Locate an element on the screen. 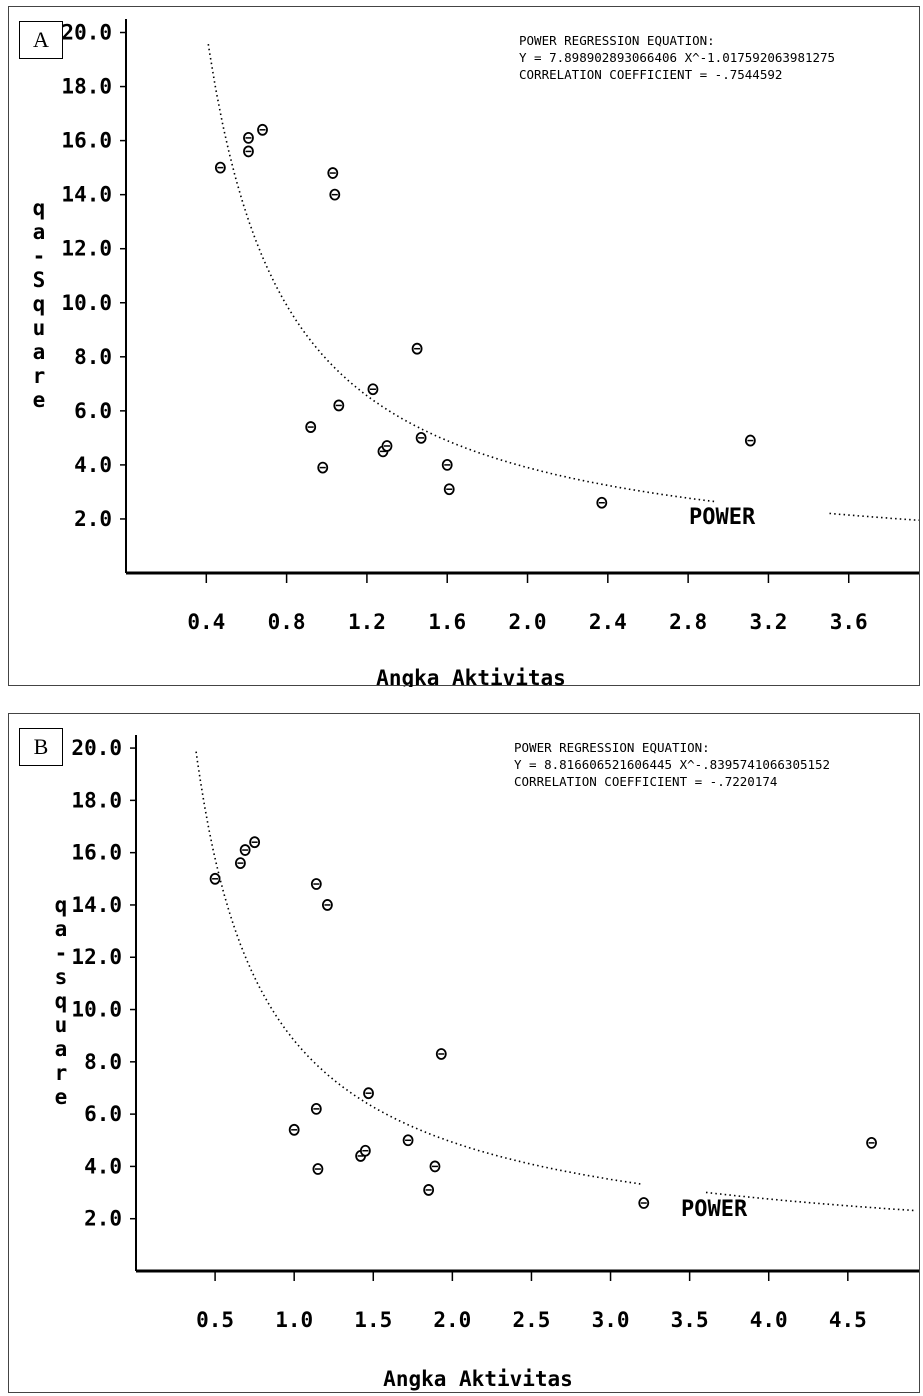 The width and height of the screenshot is (923, 1396). x-tick-label: 2.8 is located at coordinates (688, 622).